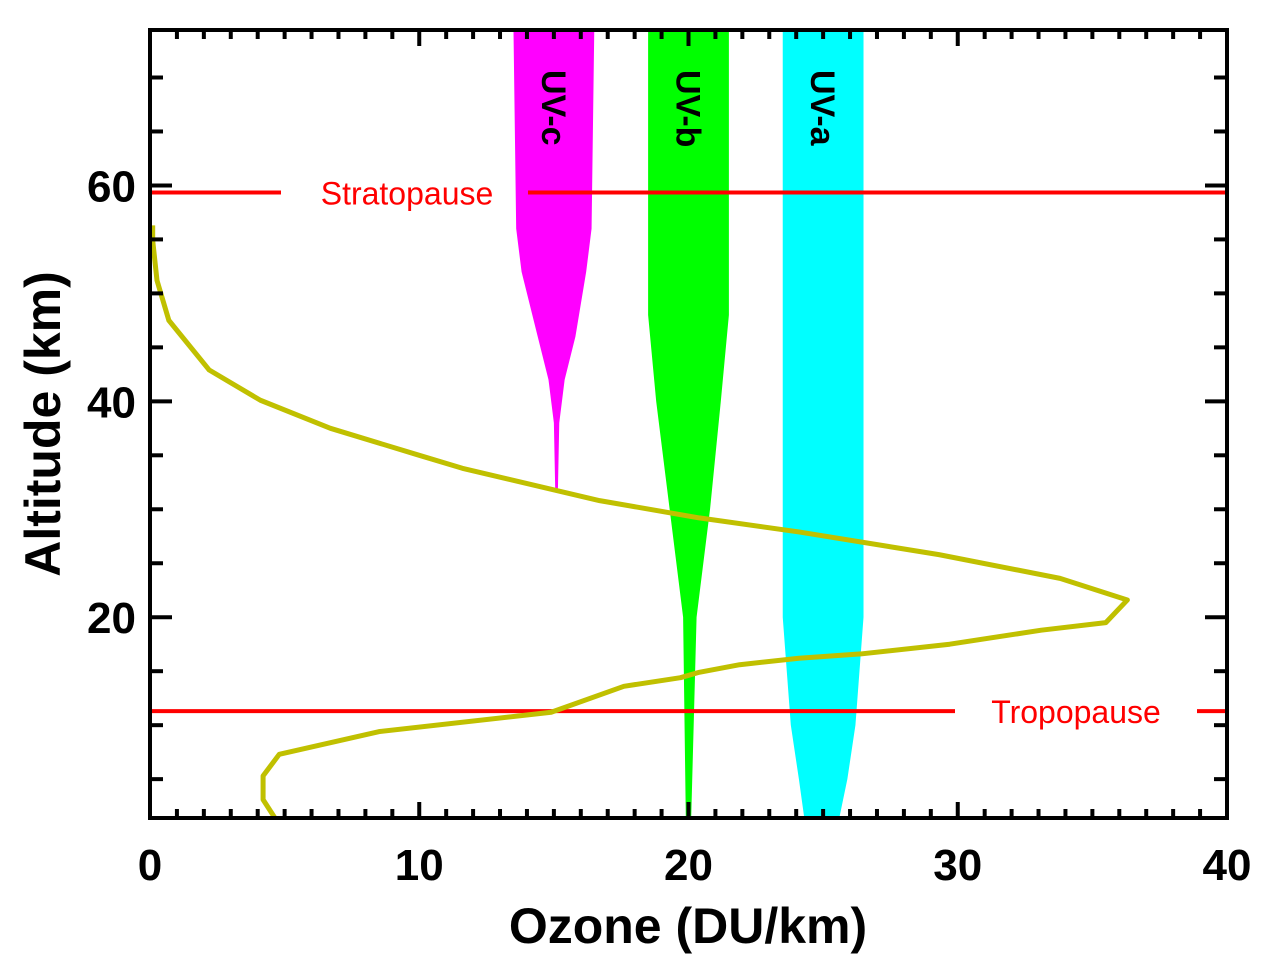  What do you see at coordinates (419, 865) in the screenshot?
I see `x-tick-label: 10` at bounding box center [419, 865].